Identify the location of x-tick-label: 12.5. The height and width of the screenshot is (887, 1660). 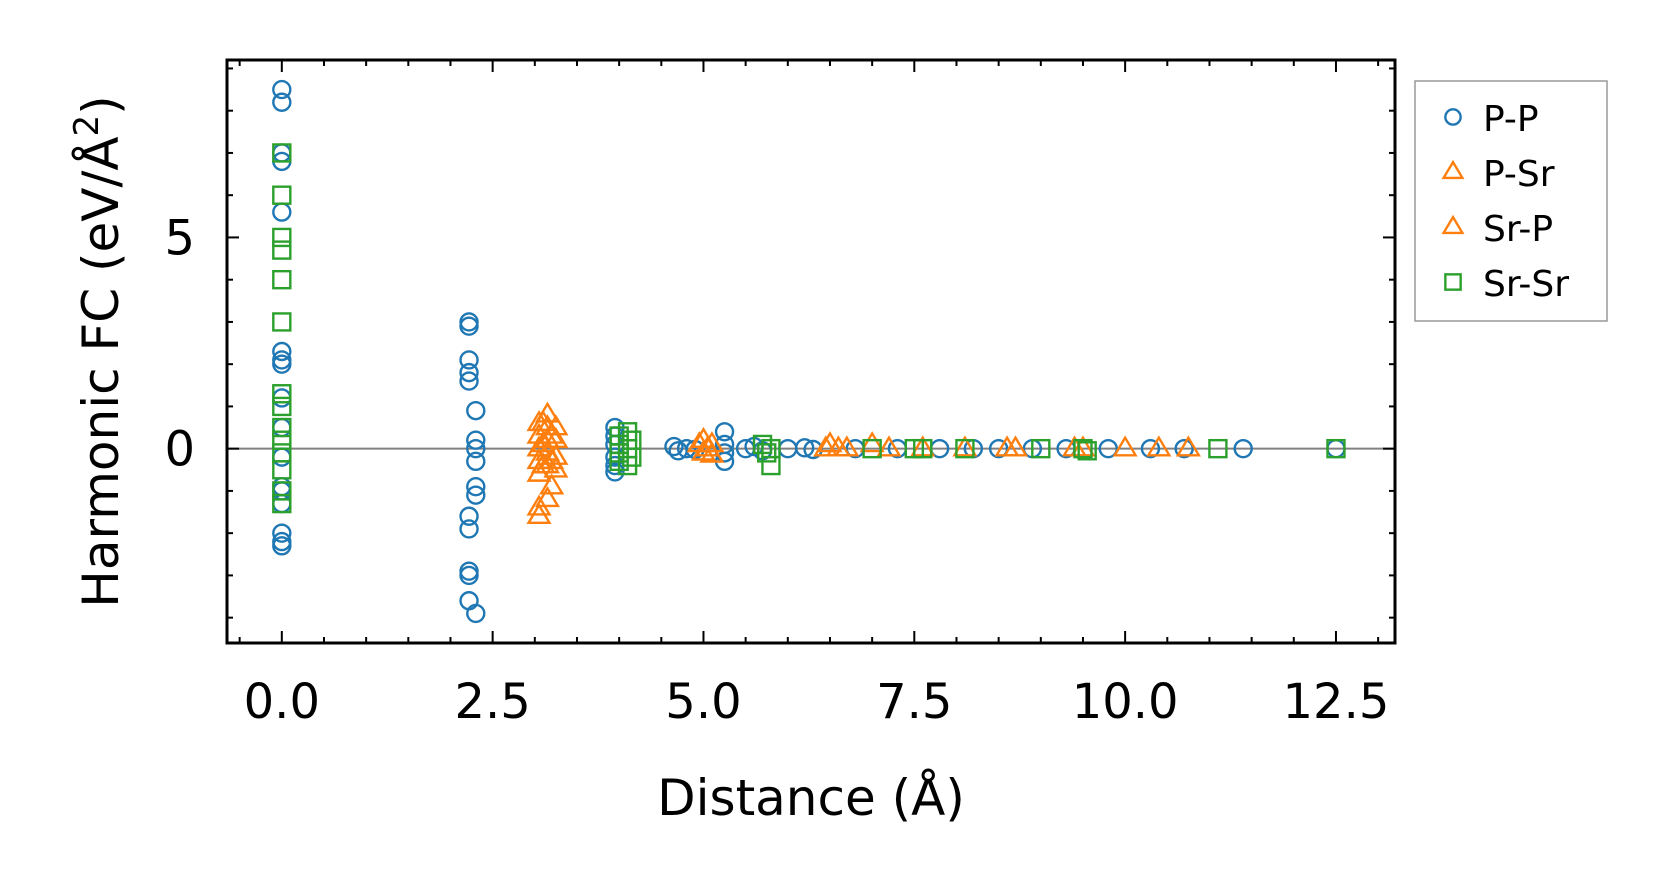
(1336, 702).